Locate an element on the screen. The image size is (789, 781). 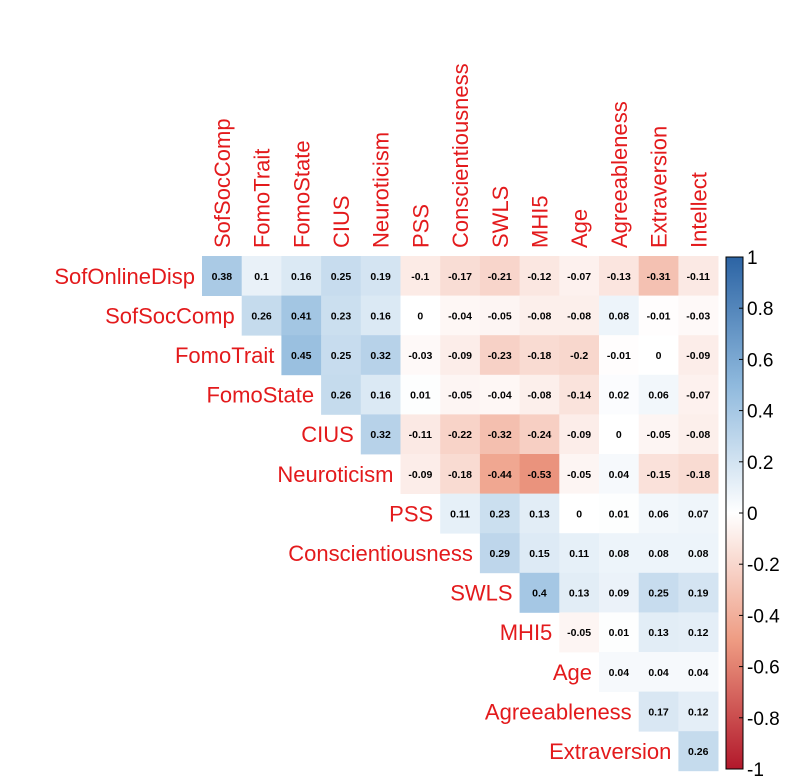
cell-pss-extraversion is located at coordinates (658, 513).